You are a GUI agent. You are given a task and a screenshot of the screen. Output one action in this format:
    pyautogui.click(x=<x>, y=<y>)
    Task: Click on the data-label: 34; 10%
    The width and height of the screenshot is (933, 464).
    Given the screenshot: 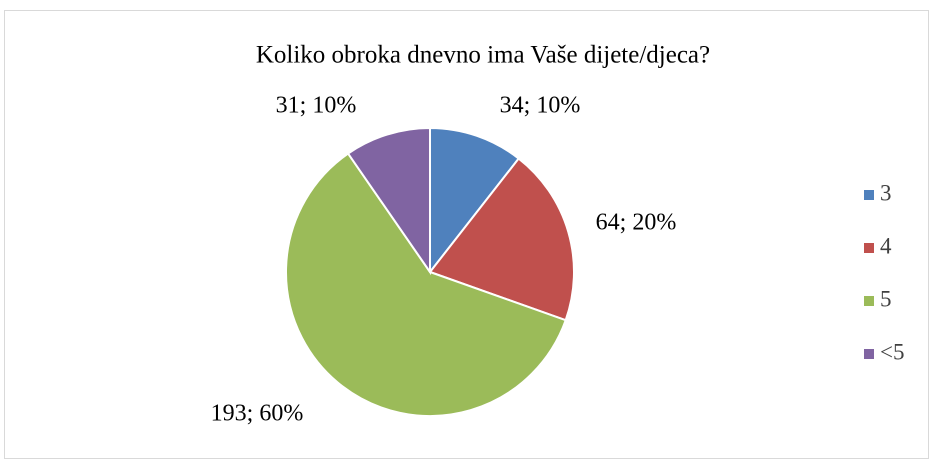 What is the action you would take?
    pyautogui.click(x=540, y=106)
    